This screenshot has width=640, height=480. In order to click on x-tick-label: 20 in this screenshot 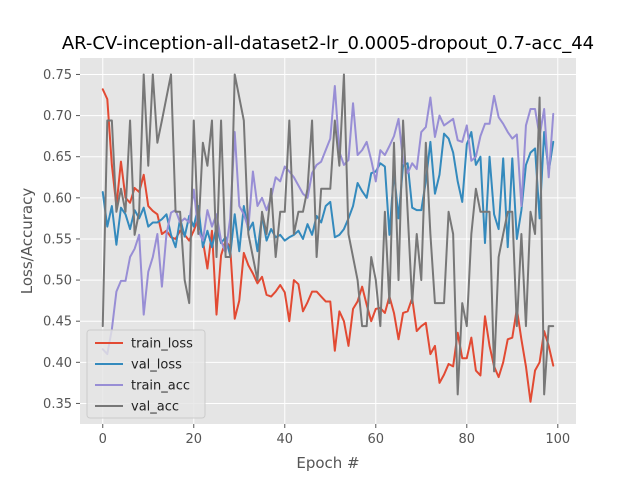, I will do `click(193, 439)`.